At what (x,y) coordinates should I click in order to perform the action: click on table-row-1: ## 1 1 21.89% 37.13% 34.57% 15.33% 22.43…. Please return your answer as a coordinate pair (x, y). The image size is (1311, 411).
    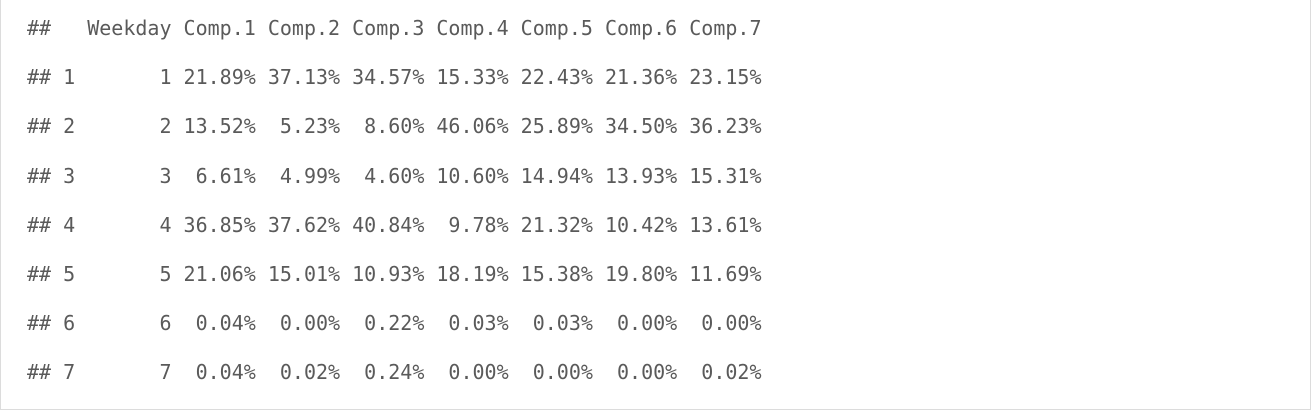
    Looking at the image, I should click on (394, 77).